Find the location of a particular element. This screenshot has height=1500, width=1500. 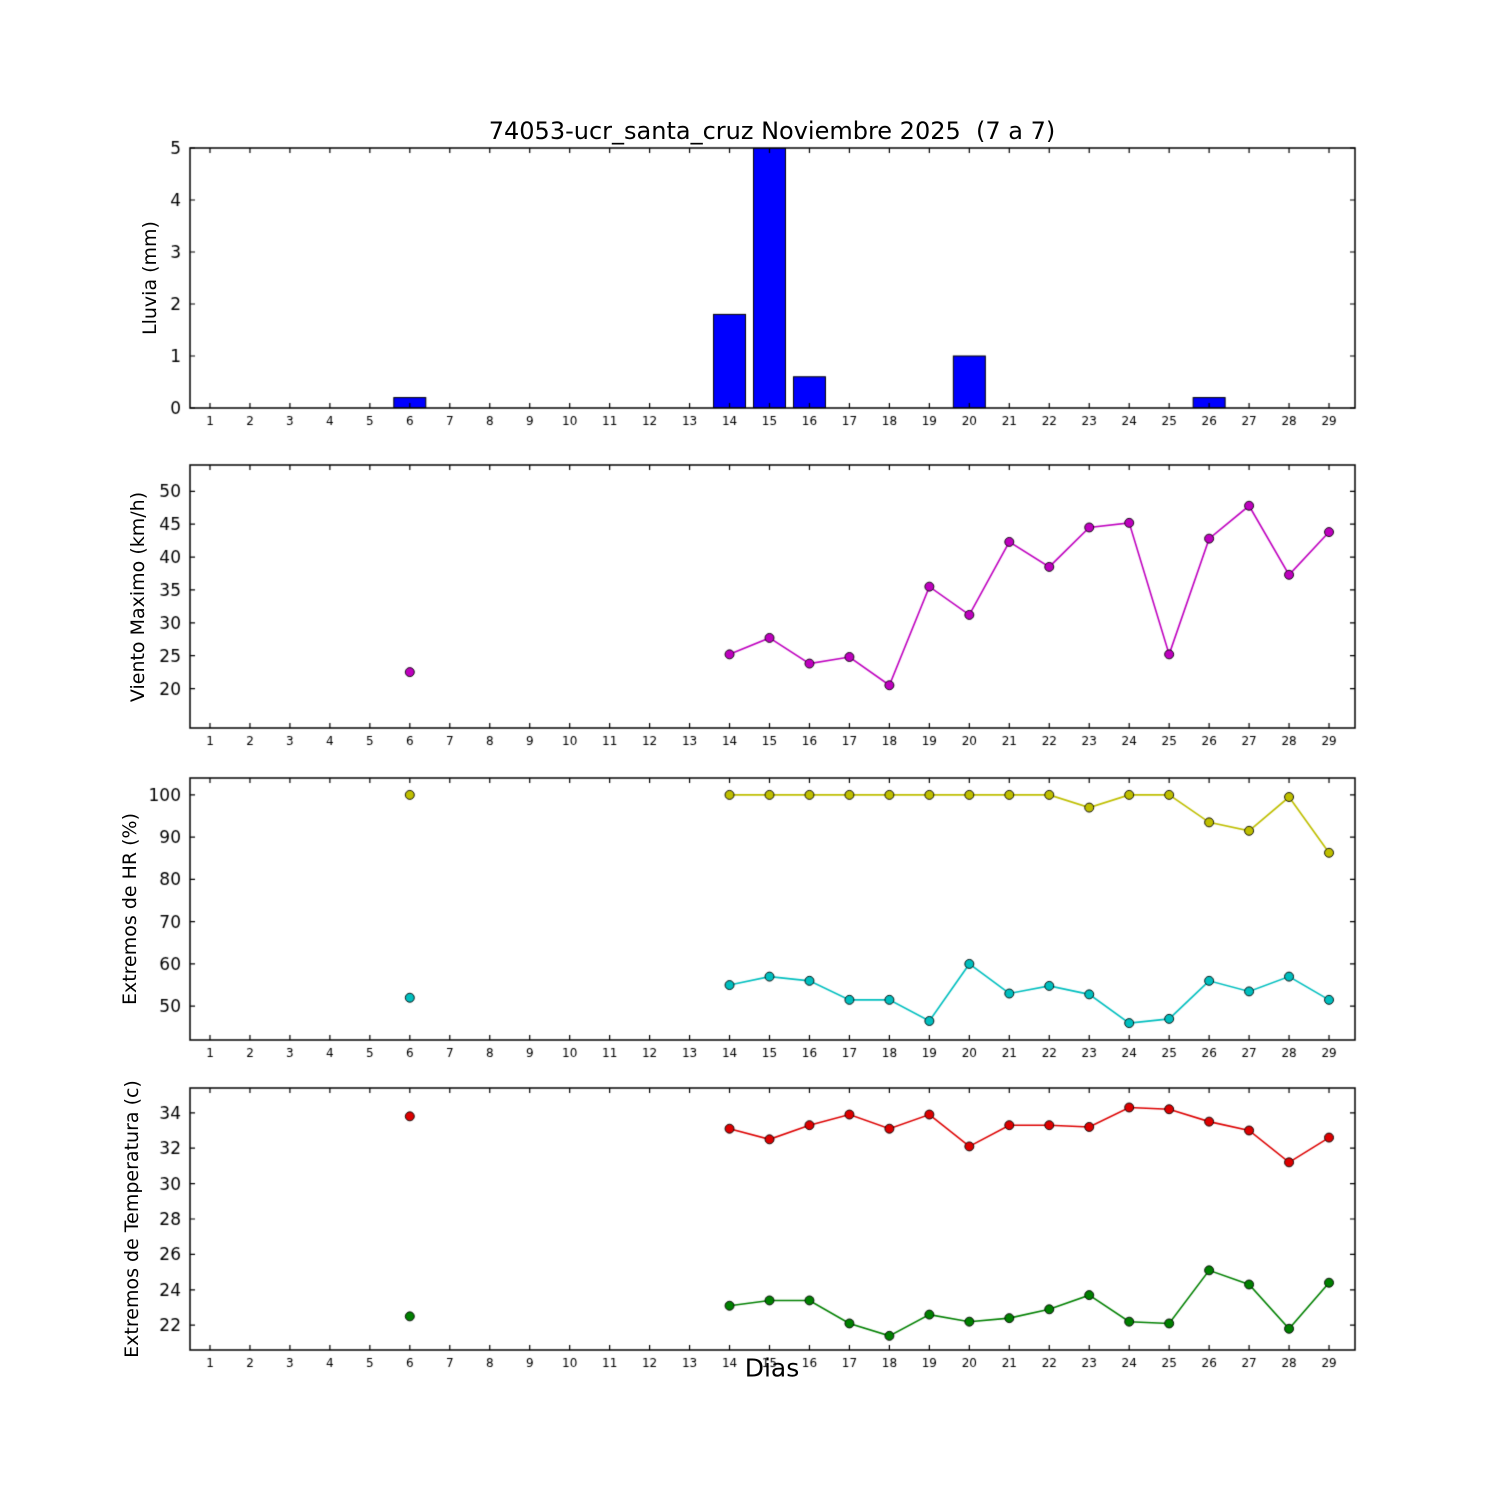

ylabel-viento-maximo: Viento Maximo (km/h) is located at coordinates (138, 597).